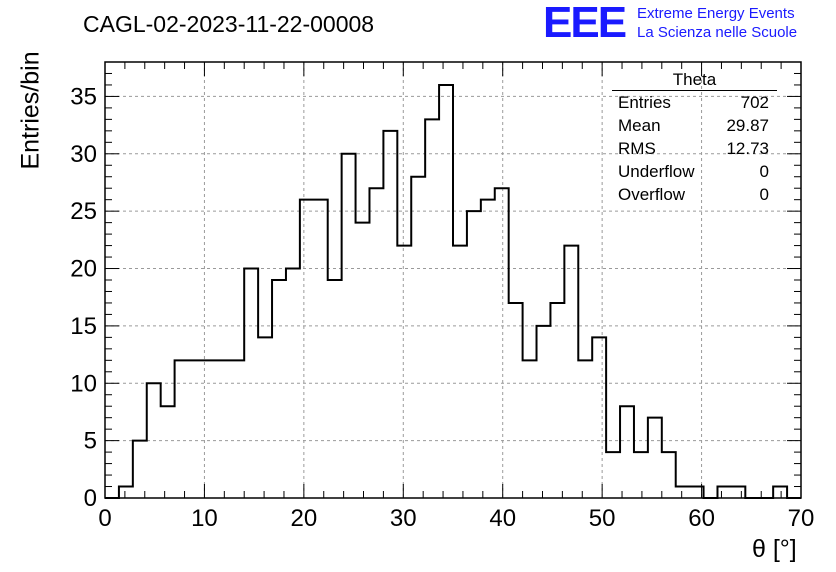  What do you see at coordinates (801, 518) in the screenshot?
I see `x-tick-label: 70` at bounding box center [801, 518].